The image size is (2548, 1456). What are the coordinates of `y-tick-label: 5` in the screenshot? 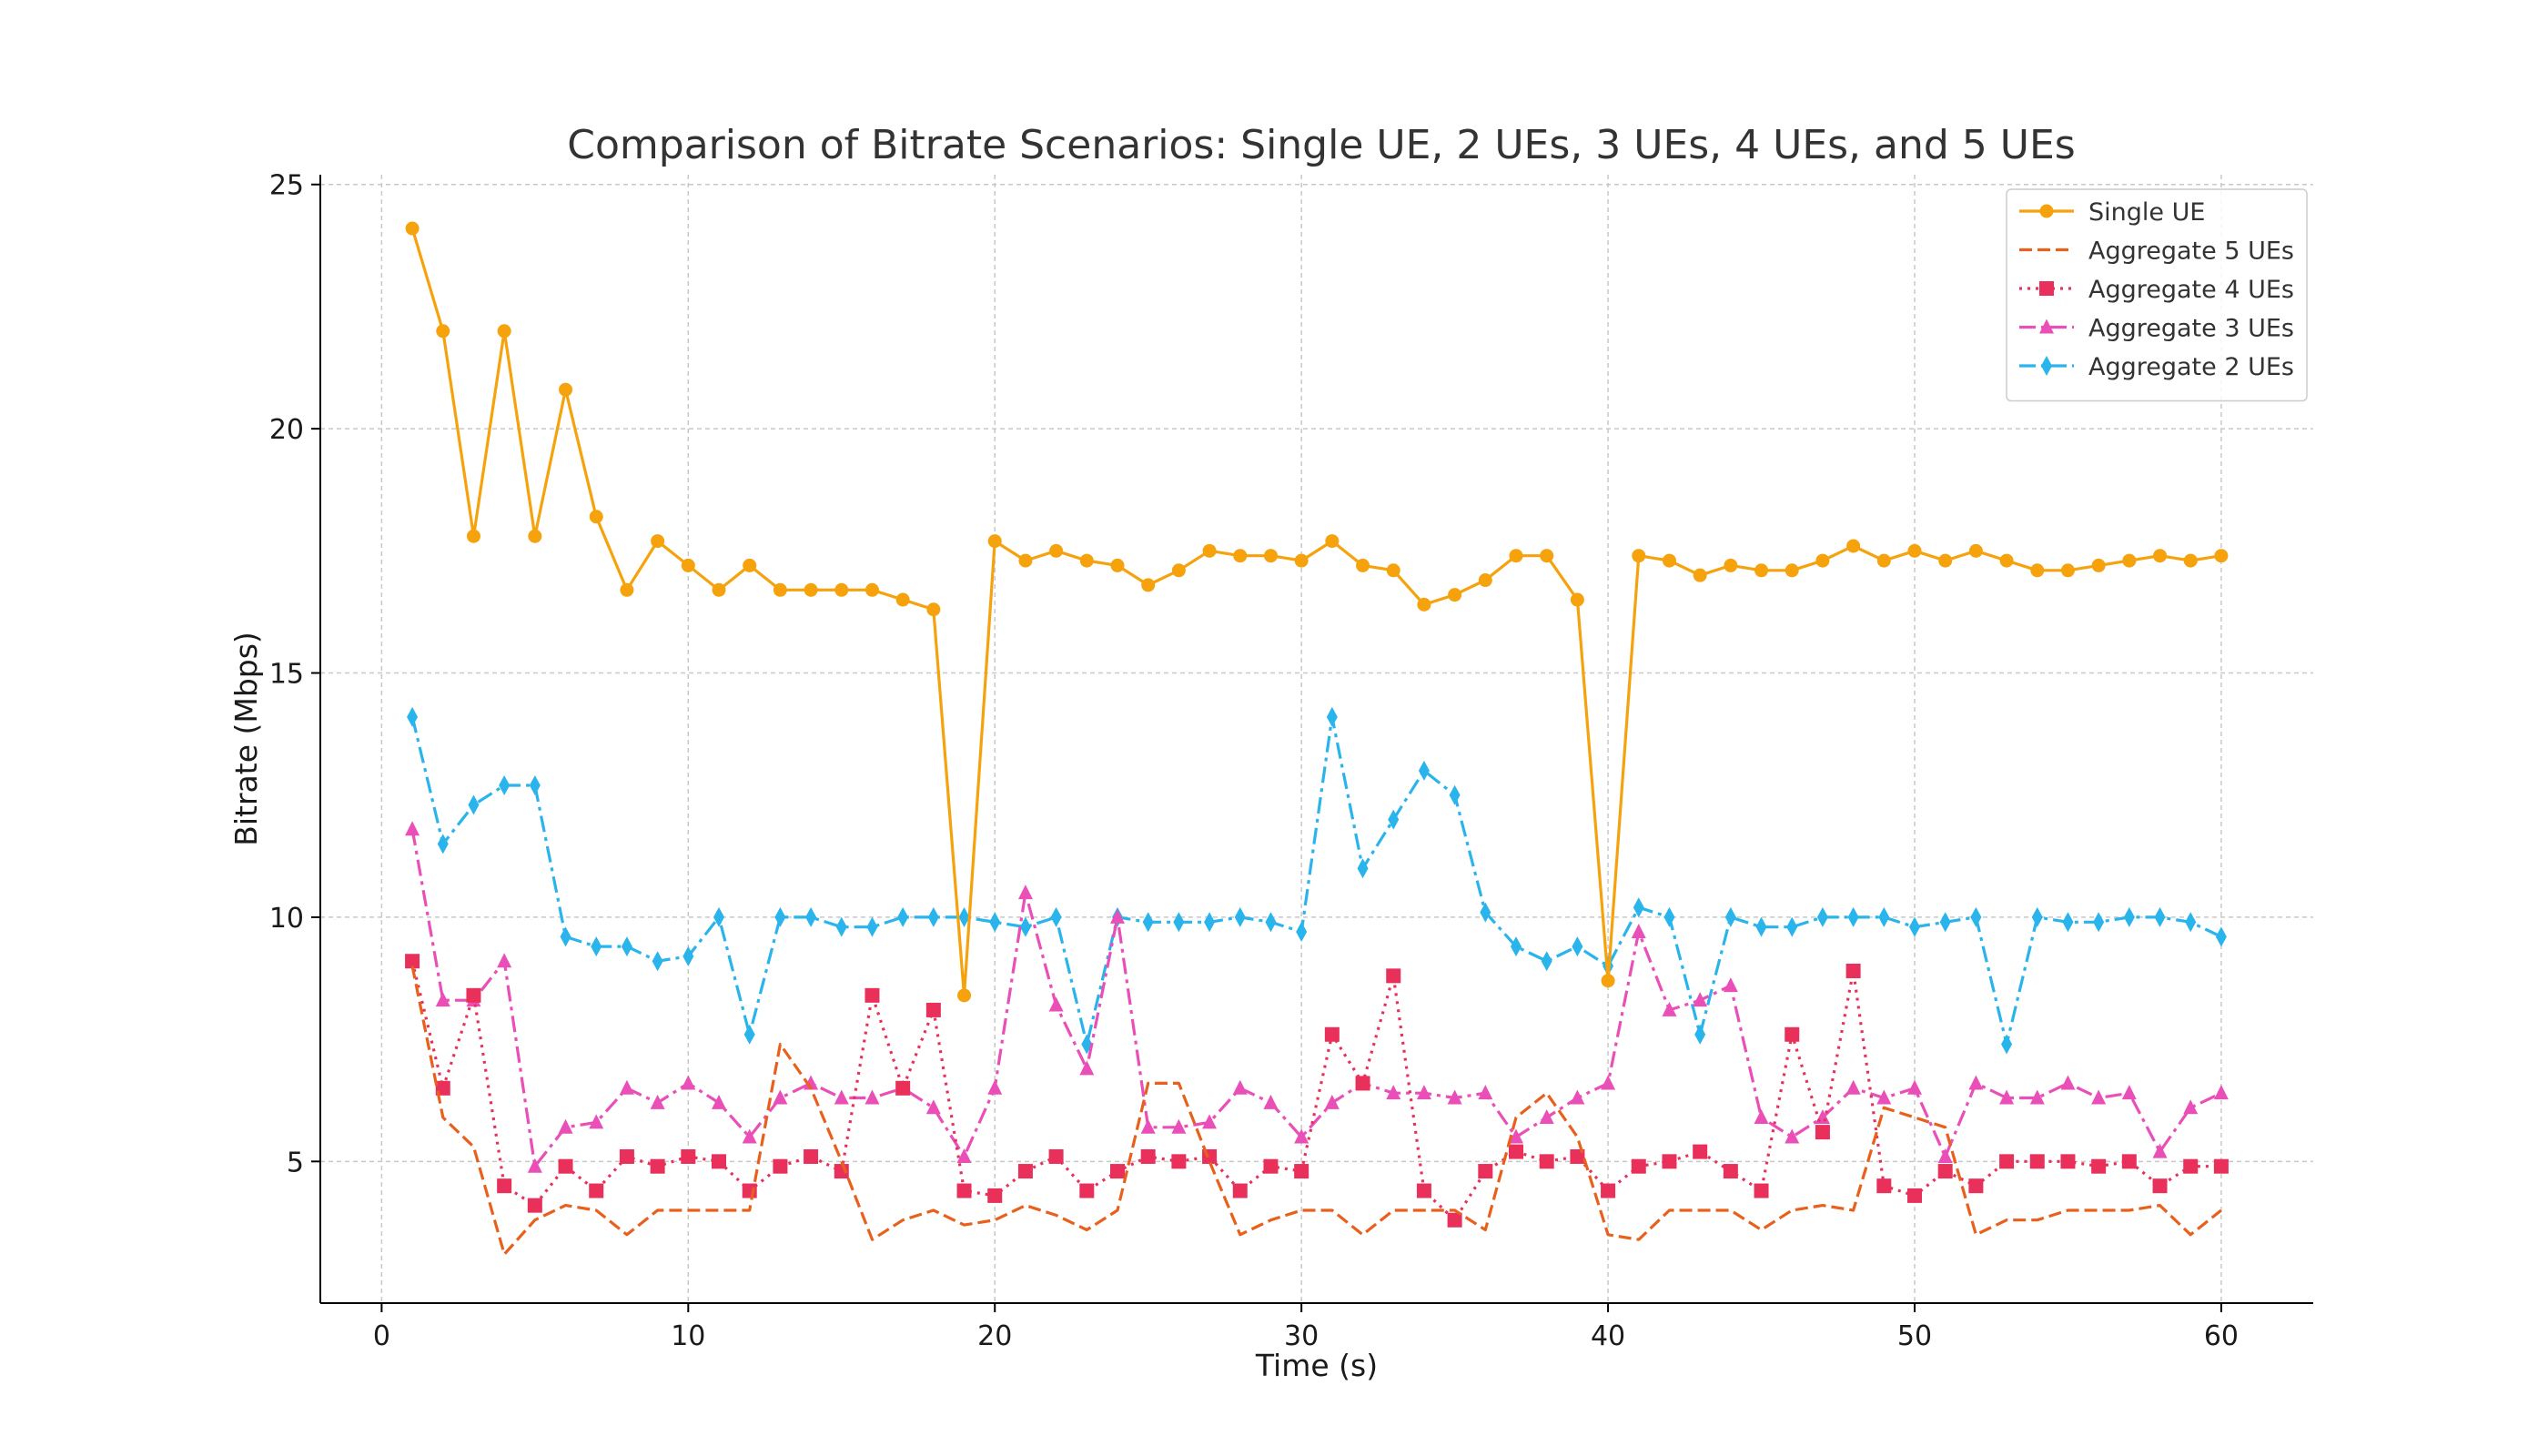 It's located at (295, 1163).